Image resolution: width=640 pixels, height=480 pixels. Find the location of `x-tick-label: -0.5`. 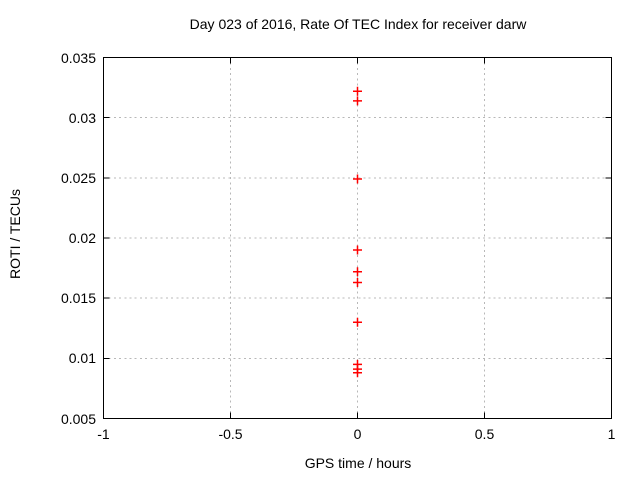

x-tick-label: -0.5 is located at coordinates (230, 434).